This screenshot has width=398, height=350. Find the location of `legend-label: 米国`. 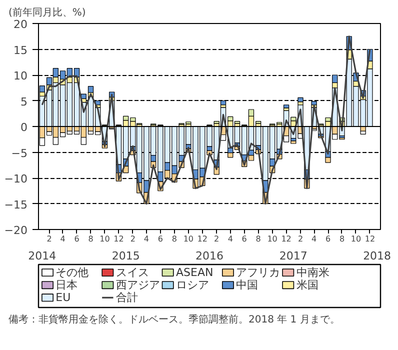

legend-label: 米国 is located at coordinates (307, 285).